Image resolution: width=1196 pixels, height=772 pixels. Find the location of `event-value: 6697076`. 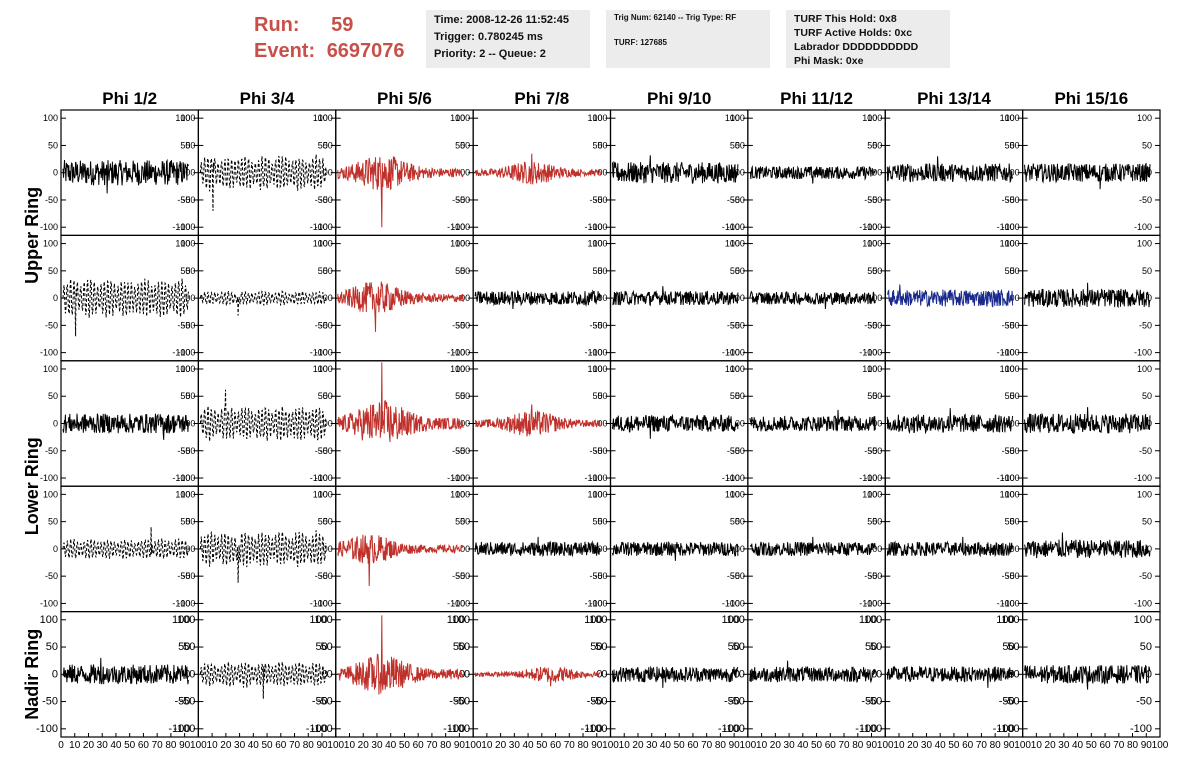

event-value: 6697076 is located at coordinates (365, 51).